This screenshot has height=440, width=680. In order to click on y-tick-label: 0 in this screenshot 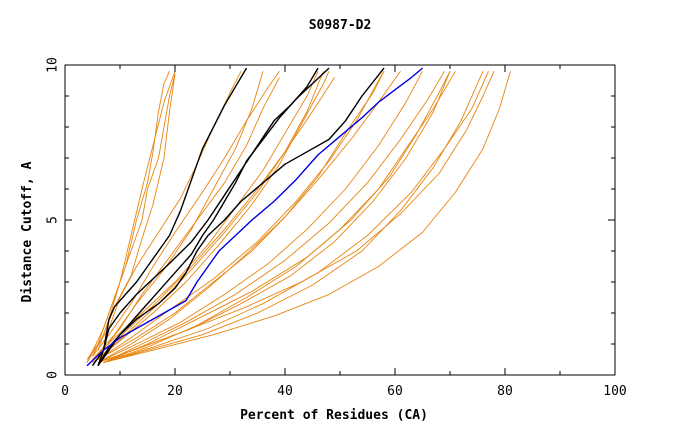, I will do `click(53, 375)`.